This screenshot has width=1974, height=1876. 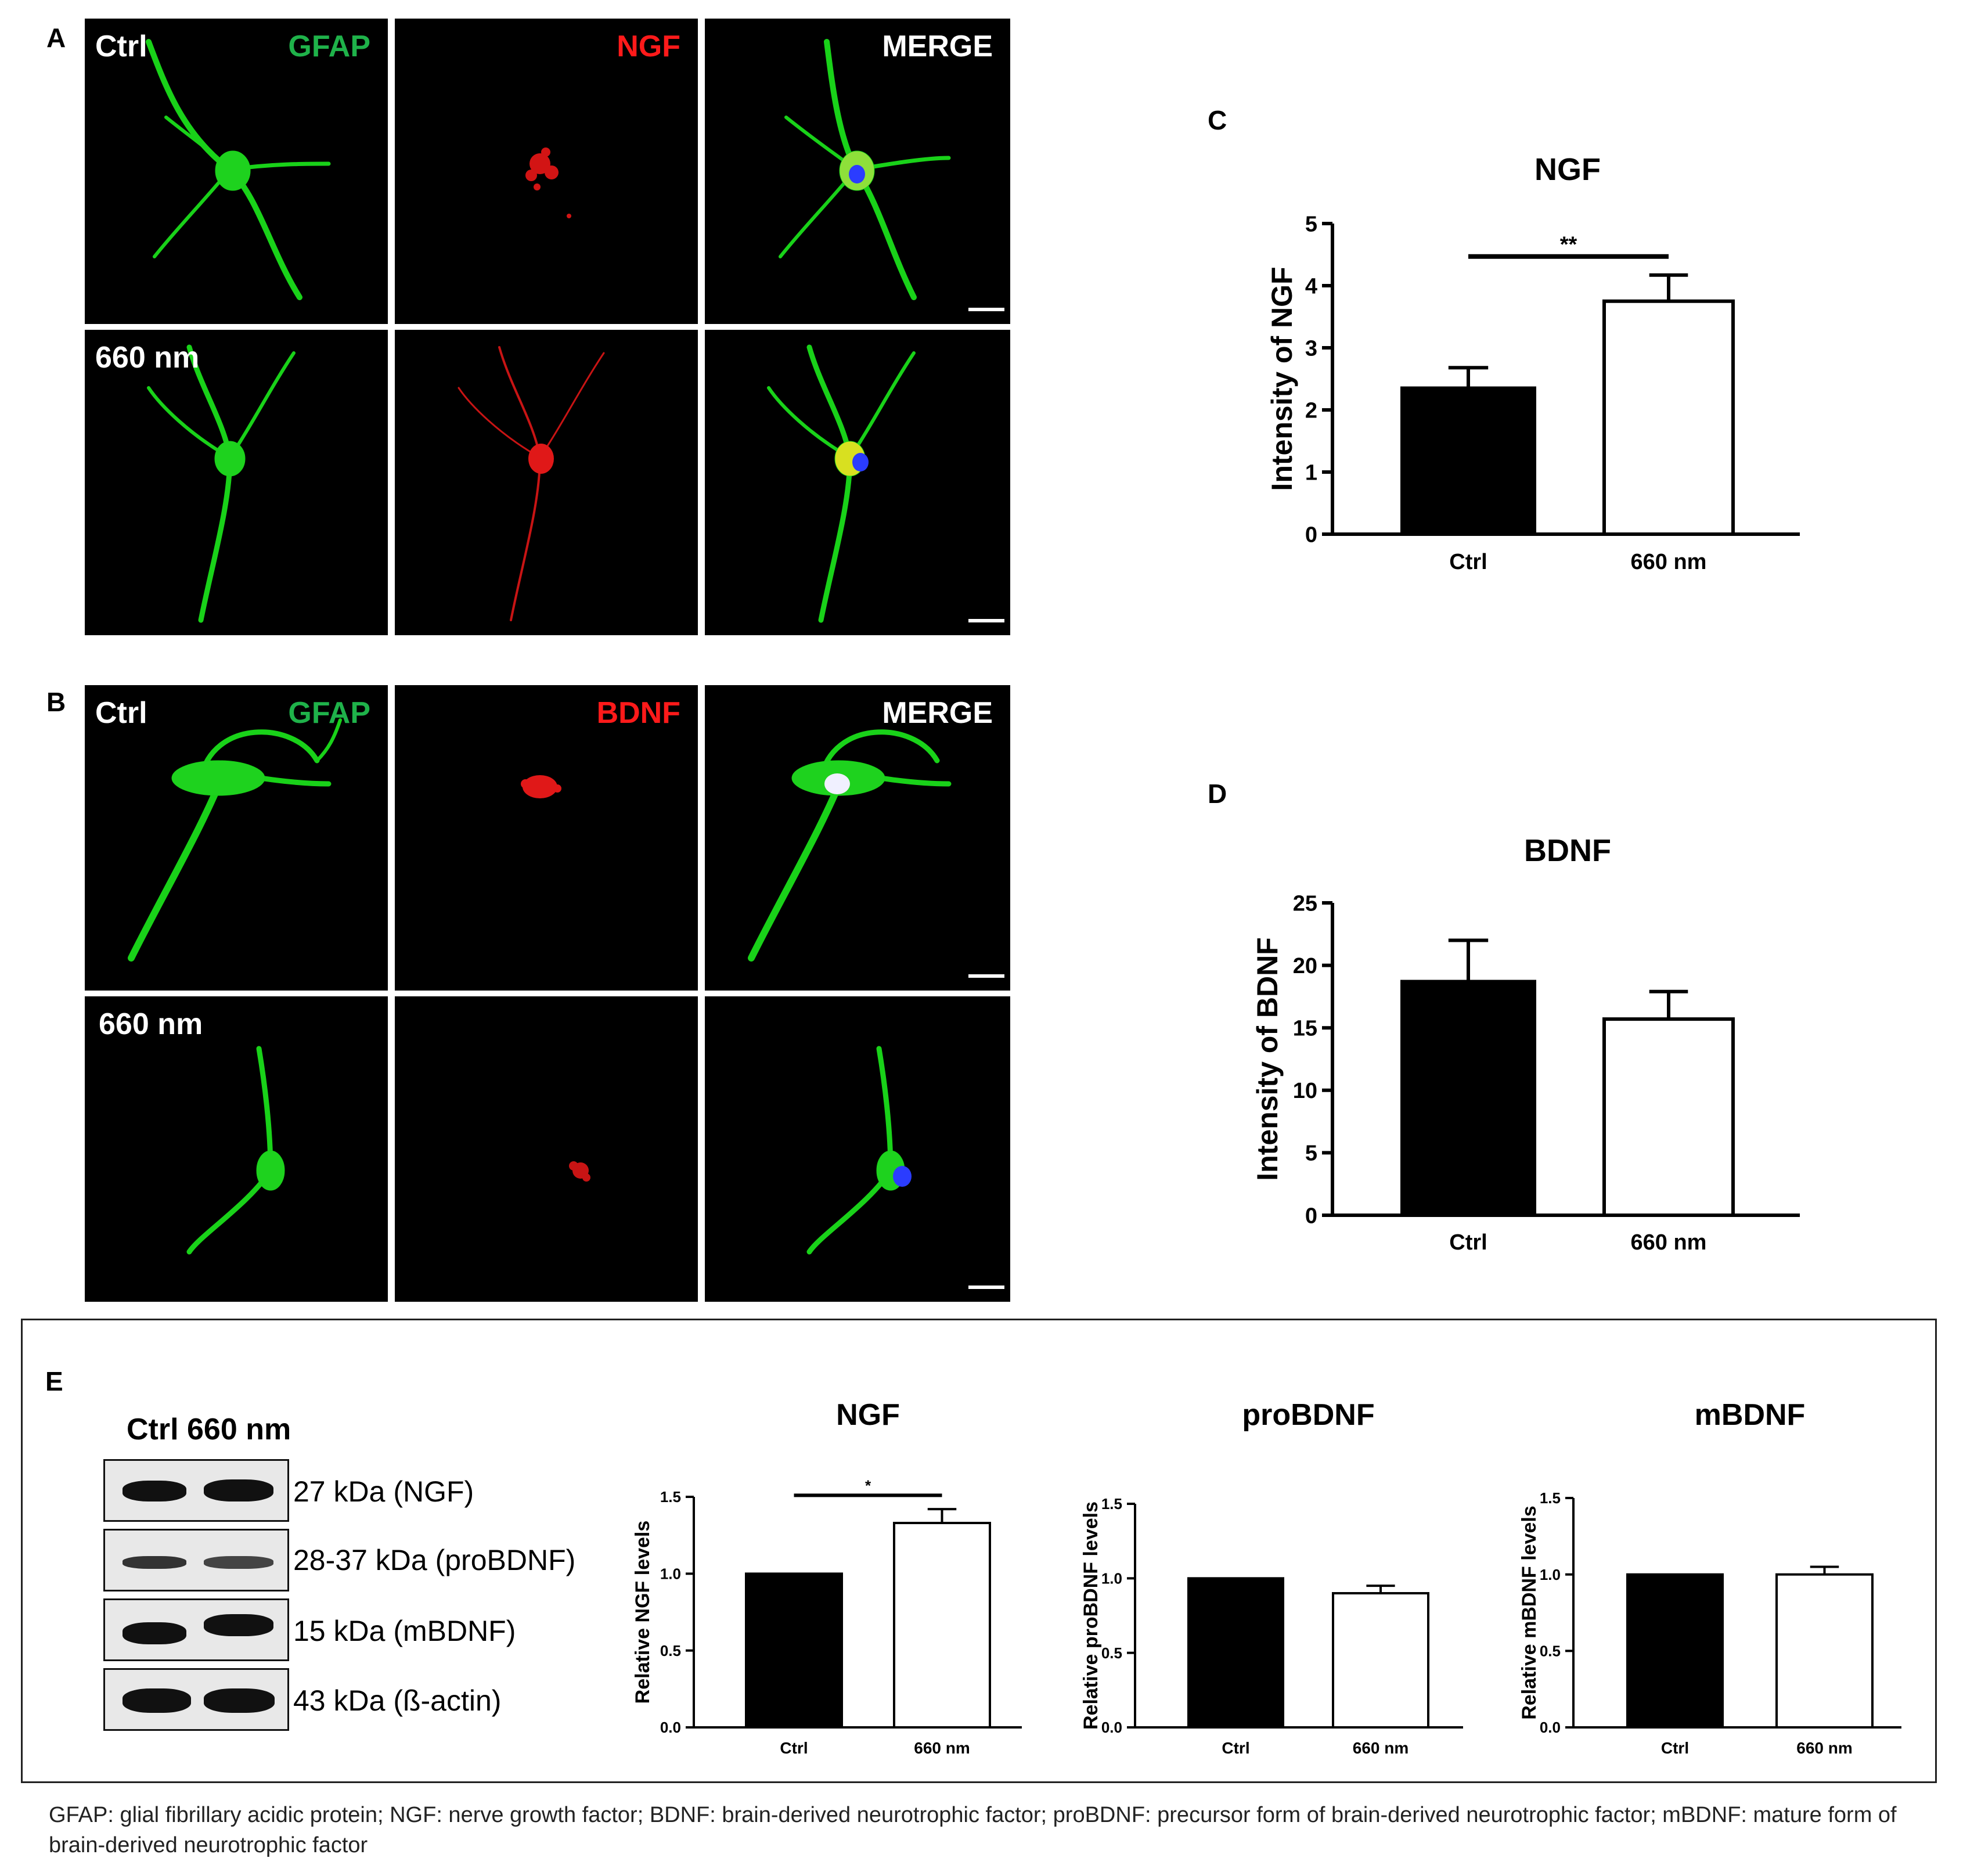 I want to click on y-axis-label: Intensity of BDNF, so click(x=1267, y=1058).